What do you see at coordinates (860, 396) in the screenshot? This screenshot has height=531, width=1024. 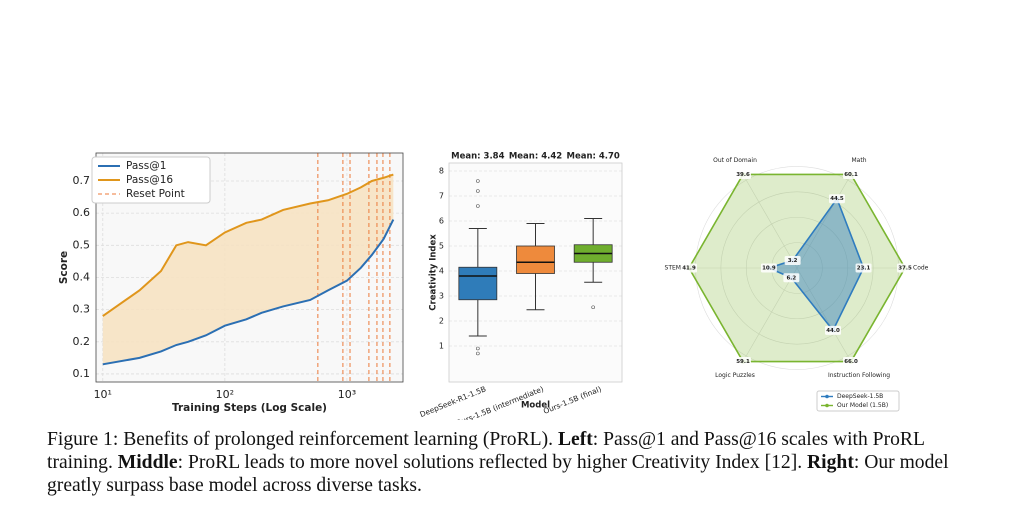 I see `legend-label: DeepSeek-1.5B` at bounding box center [860, 396].